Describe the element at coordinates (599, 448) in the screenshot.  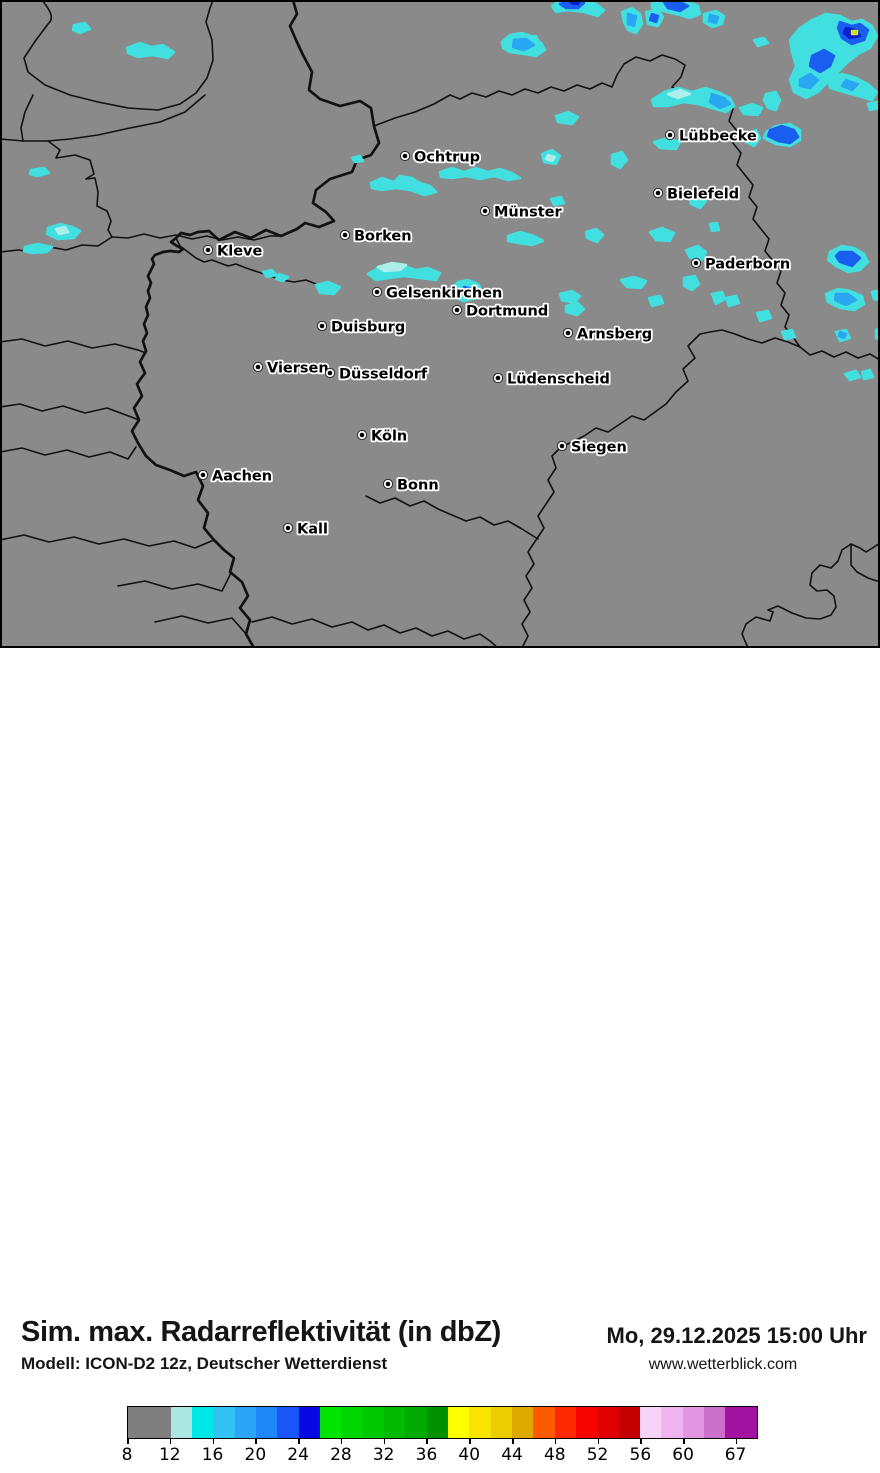
I see `city-label: Siegen` at that location.